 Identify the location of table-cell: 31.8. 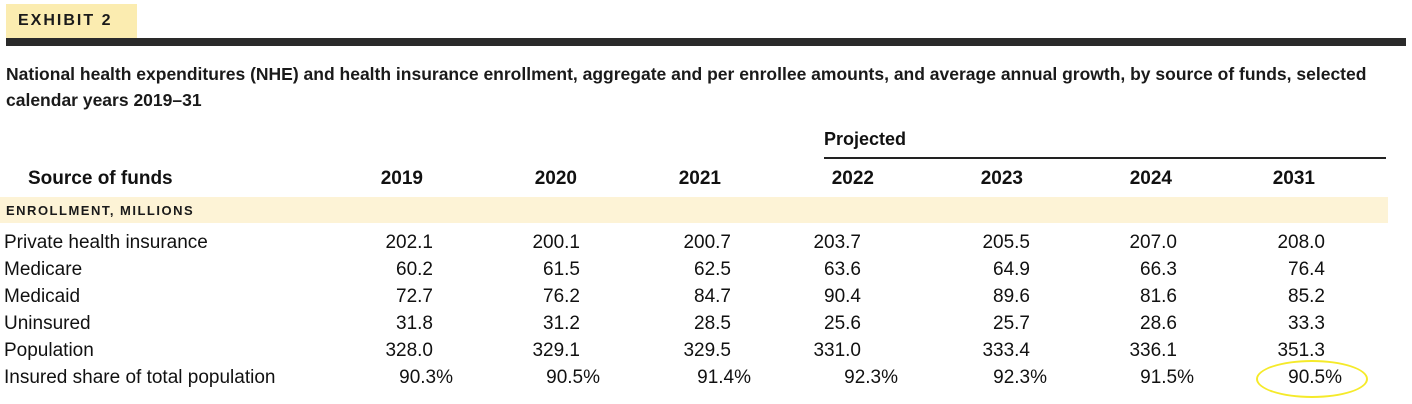
(414, 323).